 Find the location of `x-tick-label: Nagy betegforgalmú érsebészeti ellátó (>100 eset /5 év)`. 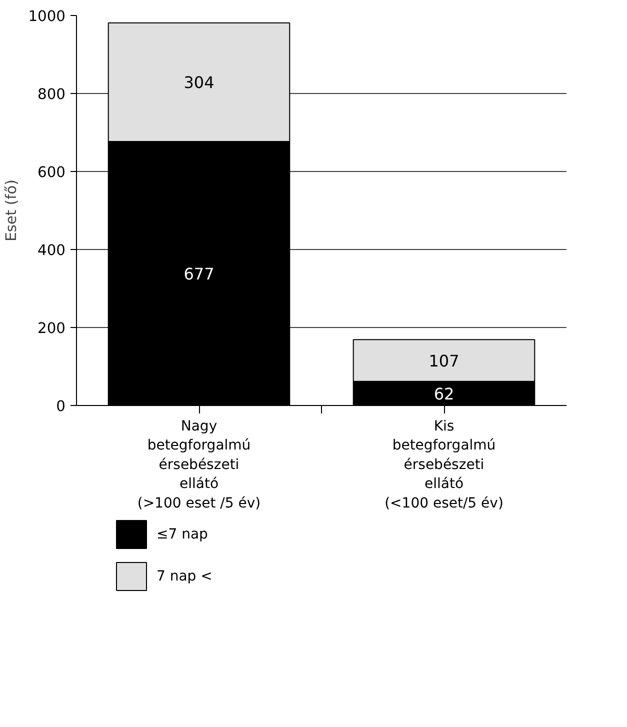

x-tick-label: Nagy betegforgalmú érsebészeti ellátó (>100 eset /5 év) is located at coordinates (199, 465).